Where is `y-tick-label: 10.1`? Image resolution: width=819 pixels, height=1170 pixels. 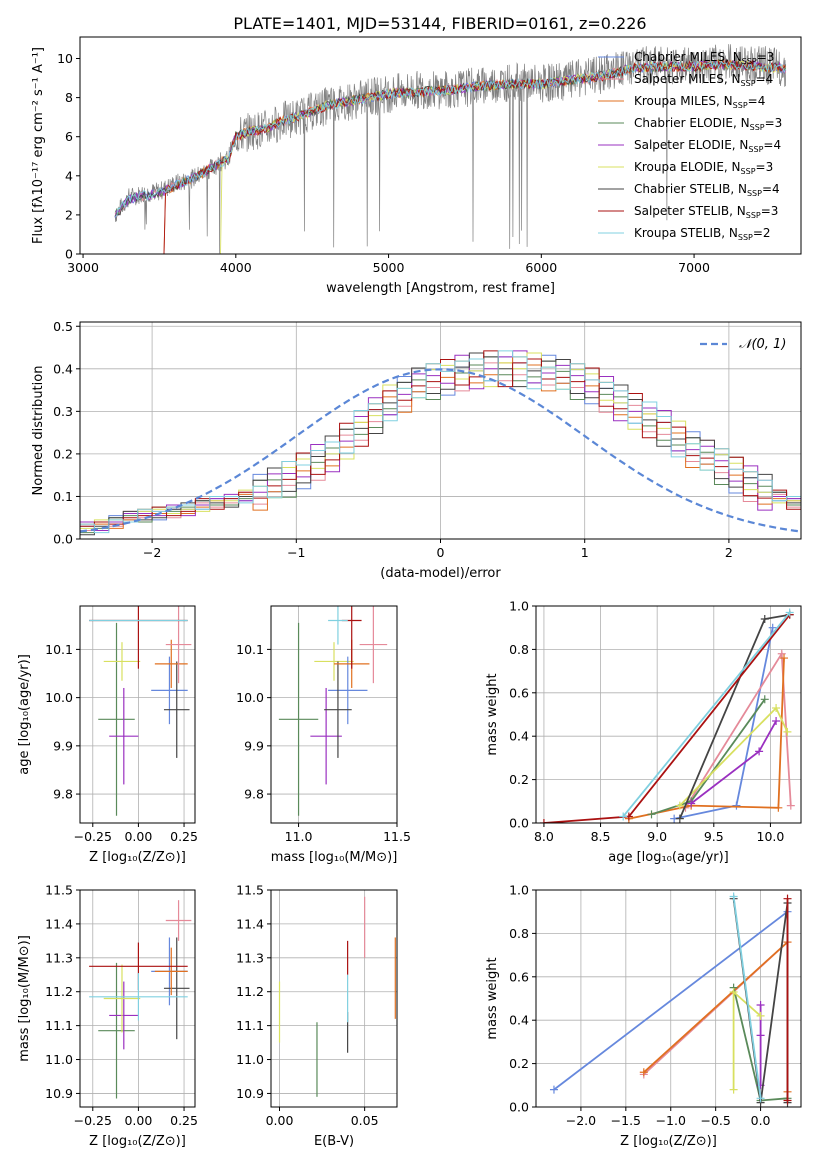 y-tick-label: 10.1 is located at coordinates (250, 649).